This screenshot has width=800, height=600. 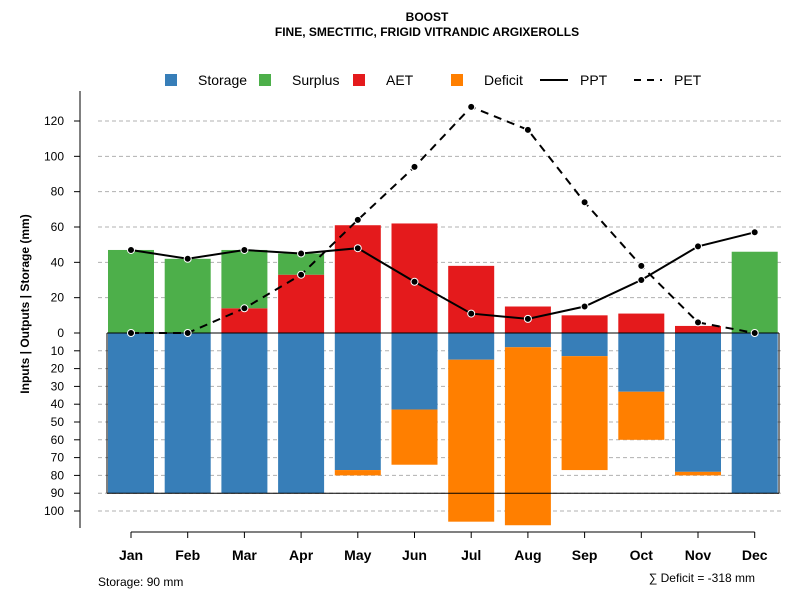 What do you see at coordinates (641, 265) in the screenshot?
I see `pet-point-oct` at bounding box center [641, 265].